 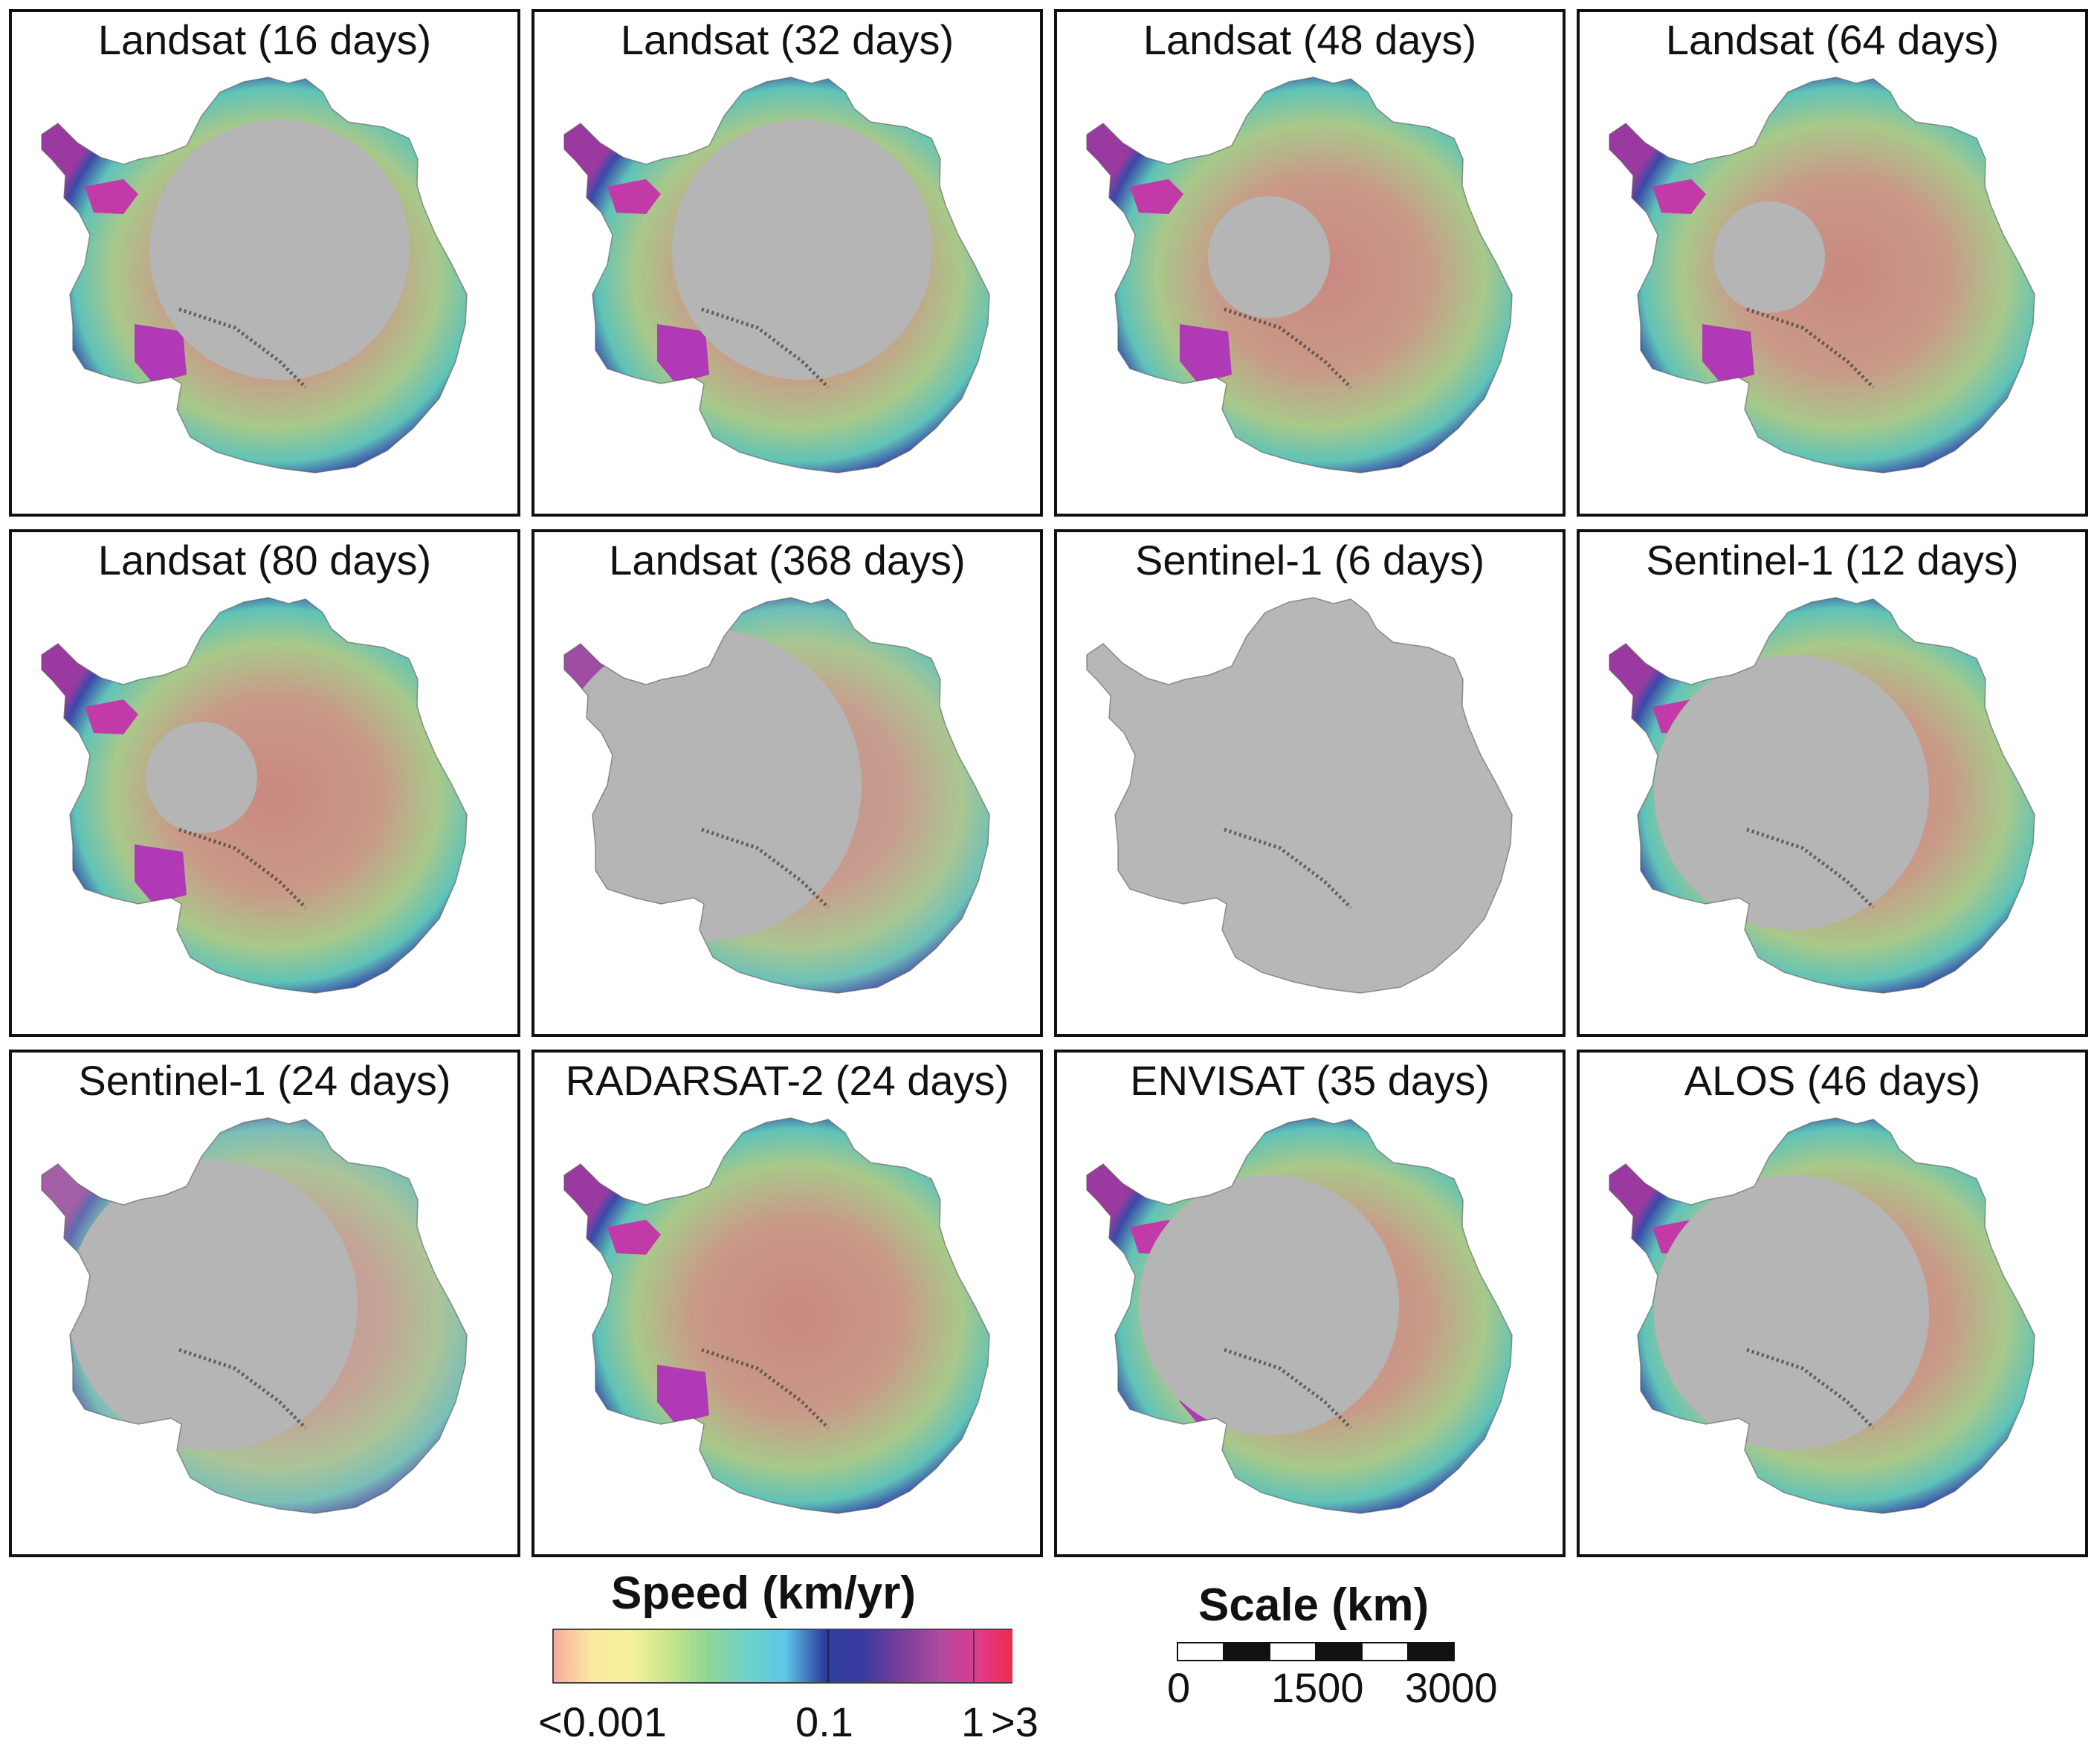 What do you see at coordinates (1309, 560) in the screenshot?
I see `panel-title: Sentinel-1 (6 days)` at bounding box center [1309, 560].